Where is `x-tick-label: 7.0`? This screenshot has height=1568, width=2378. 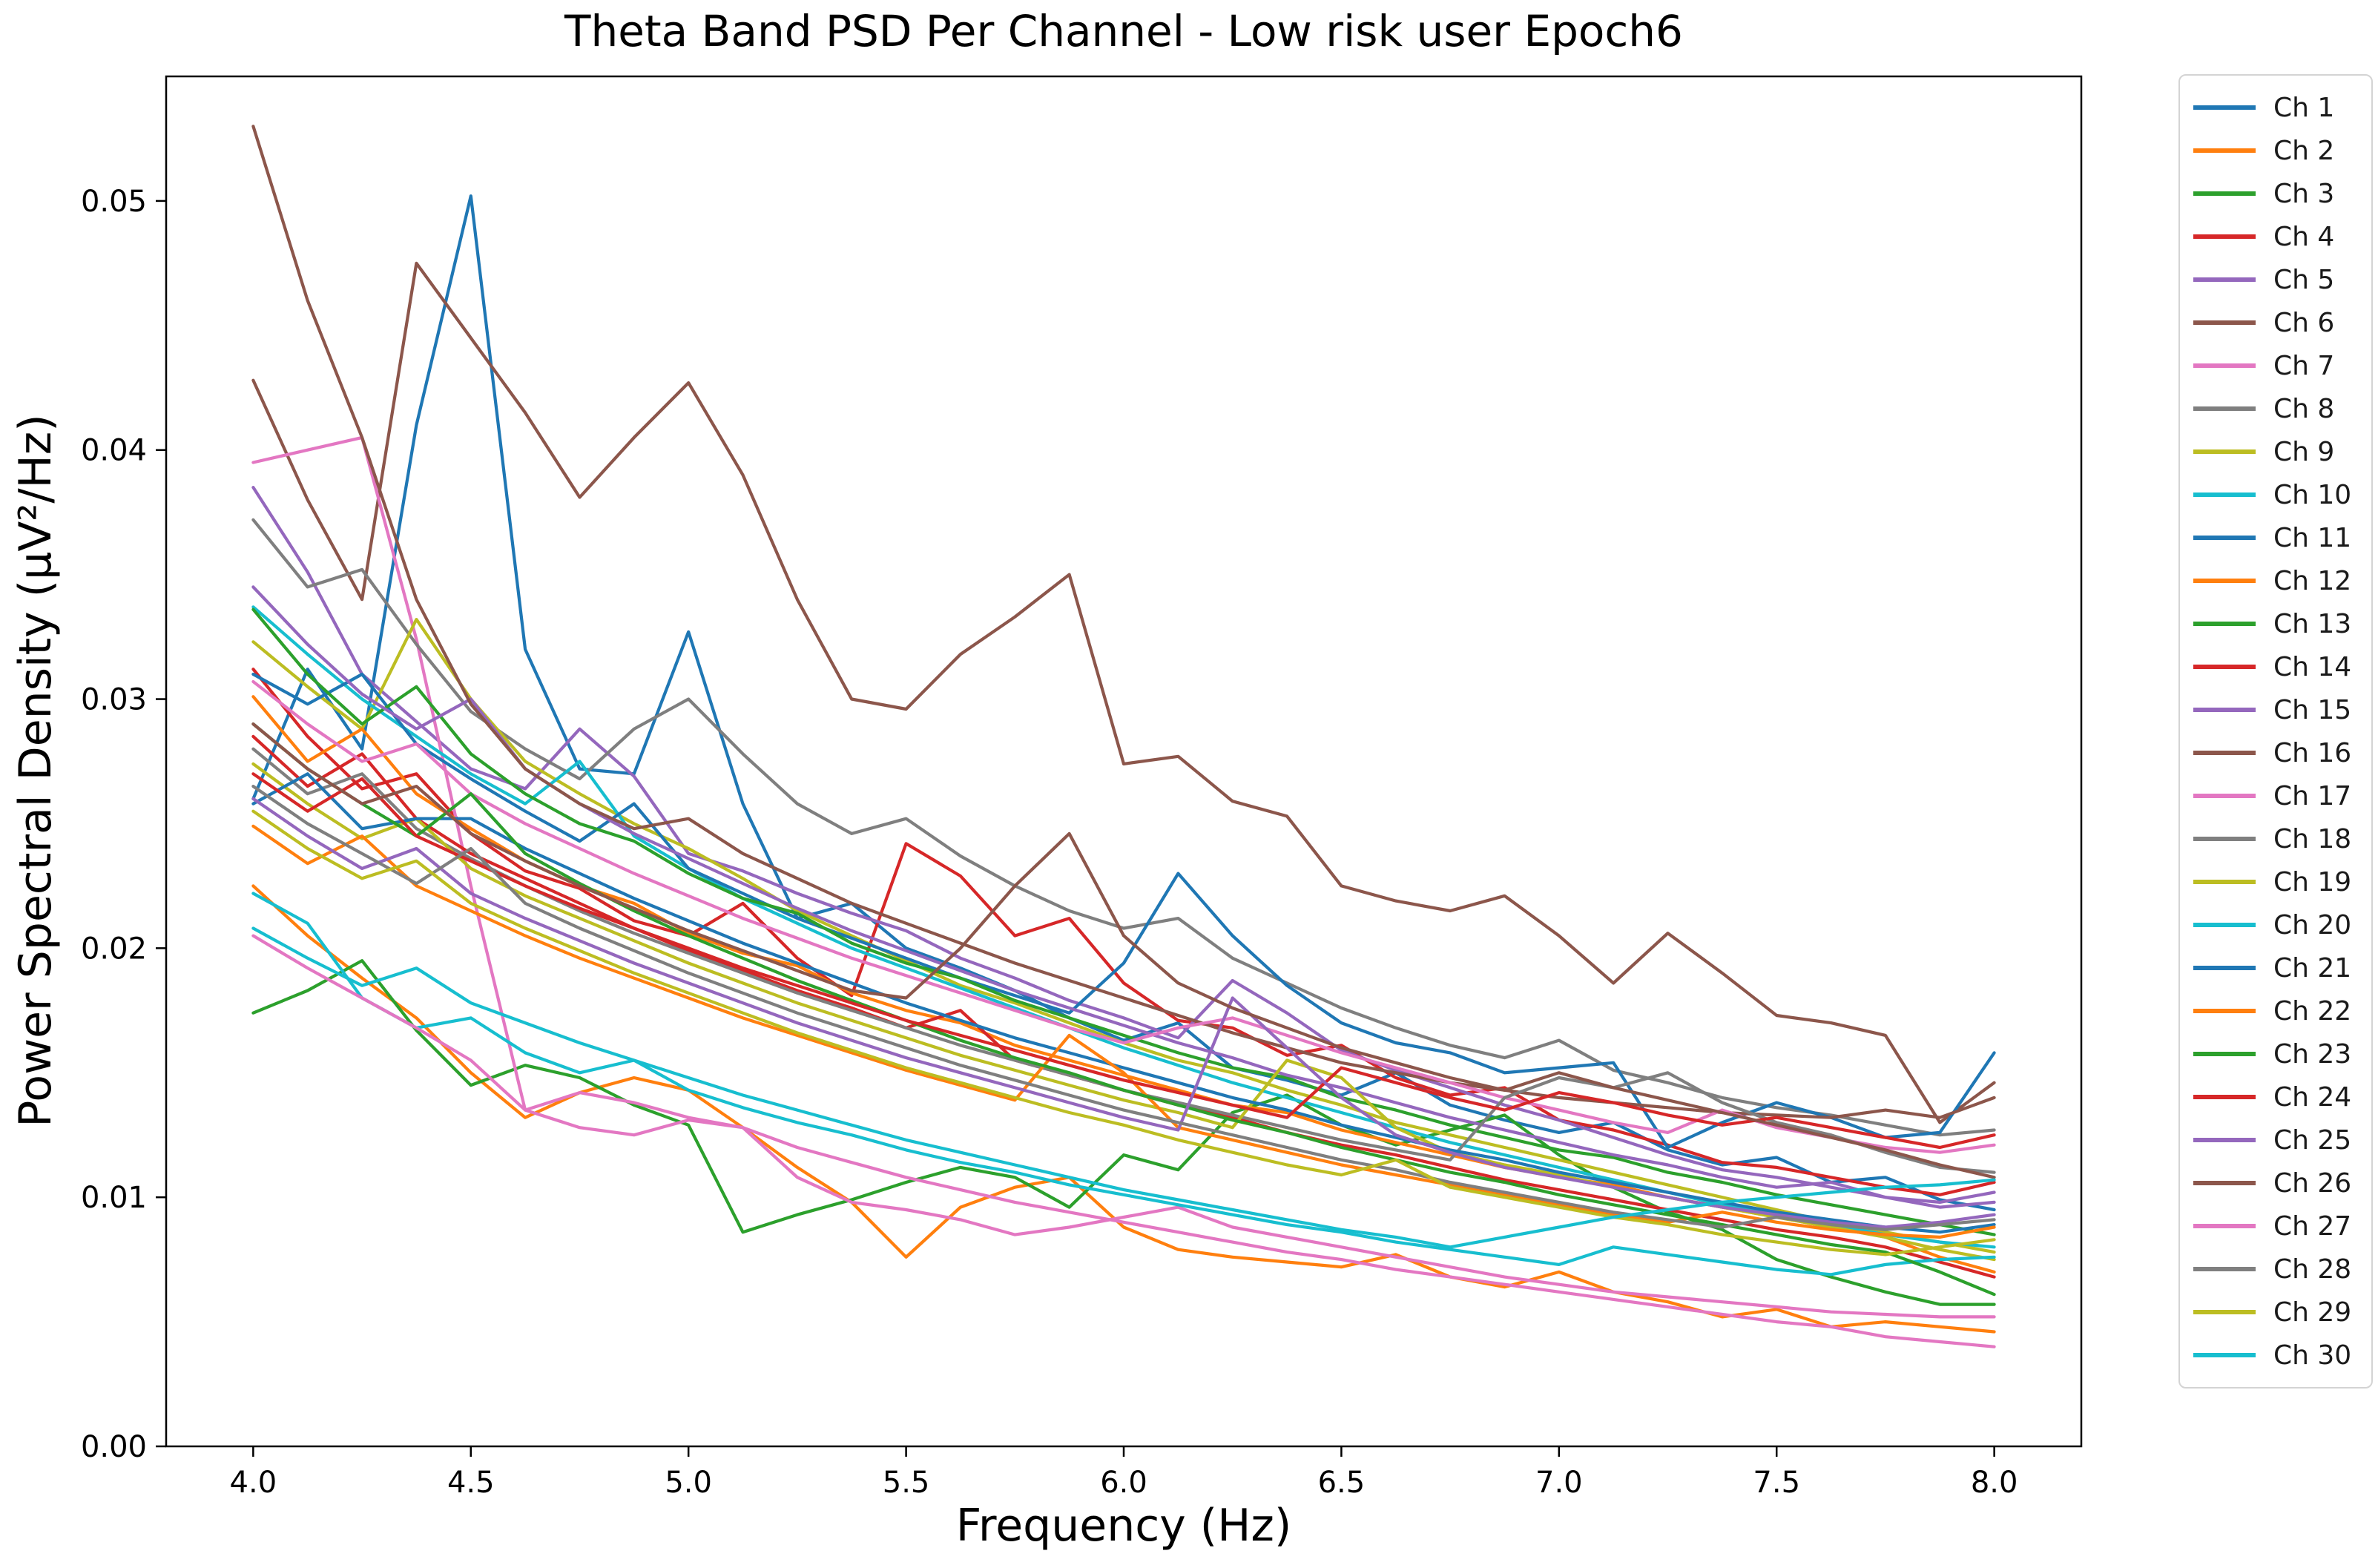
x-tick-label: 7.0 is located at coordinates (1559, 1483).